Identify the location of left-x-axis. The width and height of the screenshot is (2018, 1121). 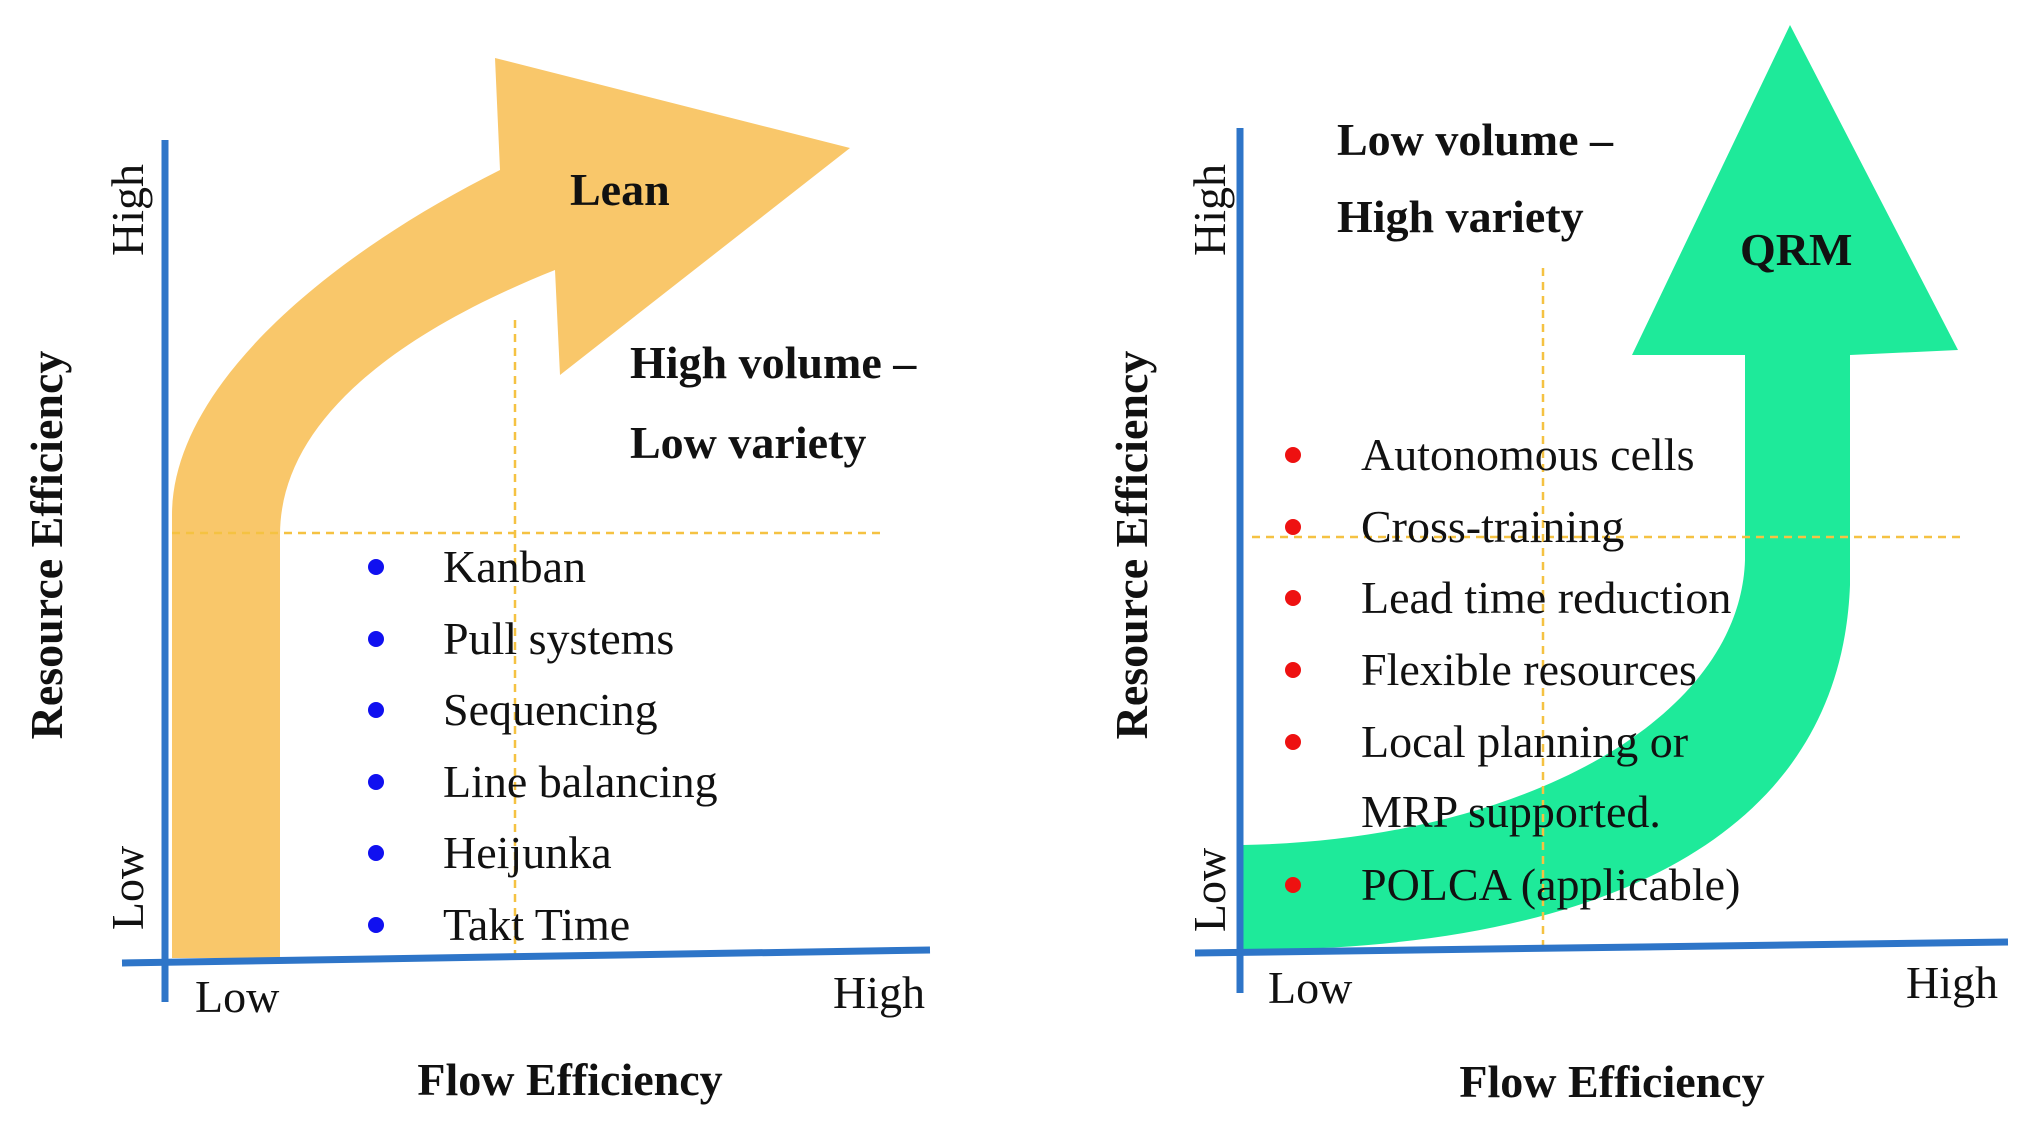
(526, 956).